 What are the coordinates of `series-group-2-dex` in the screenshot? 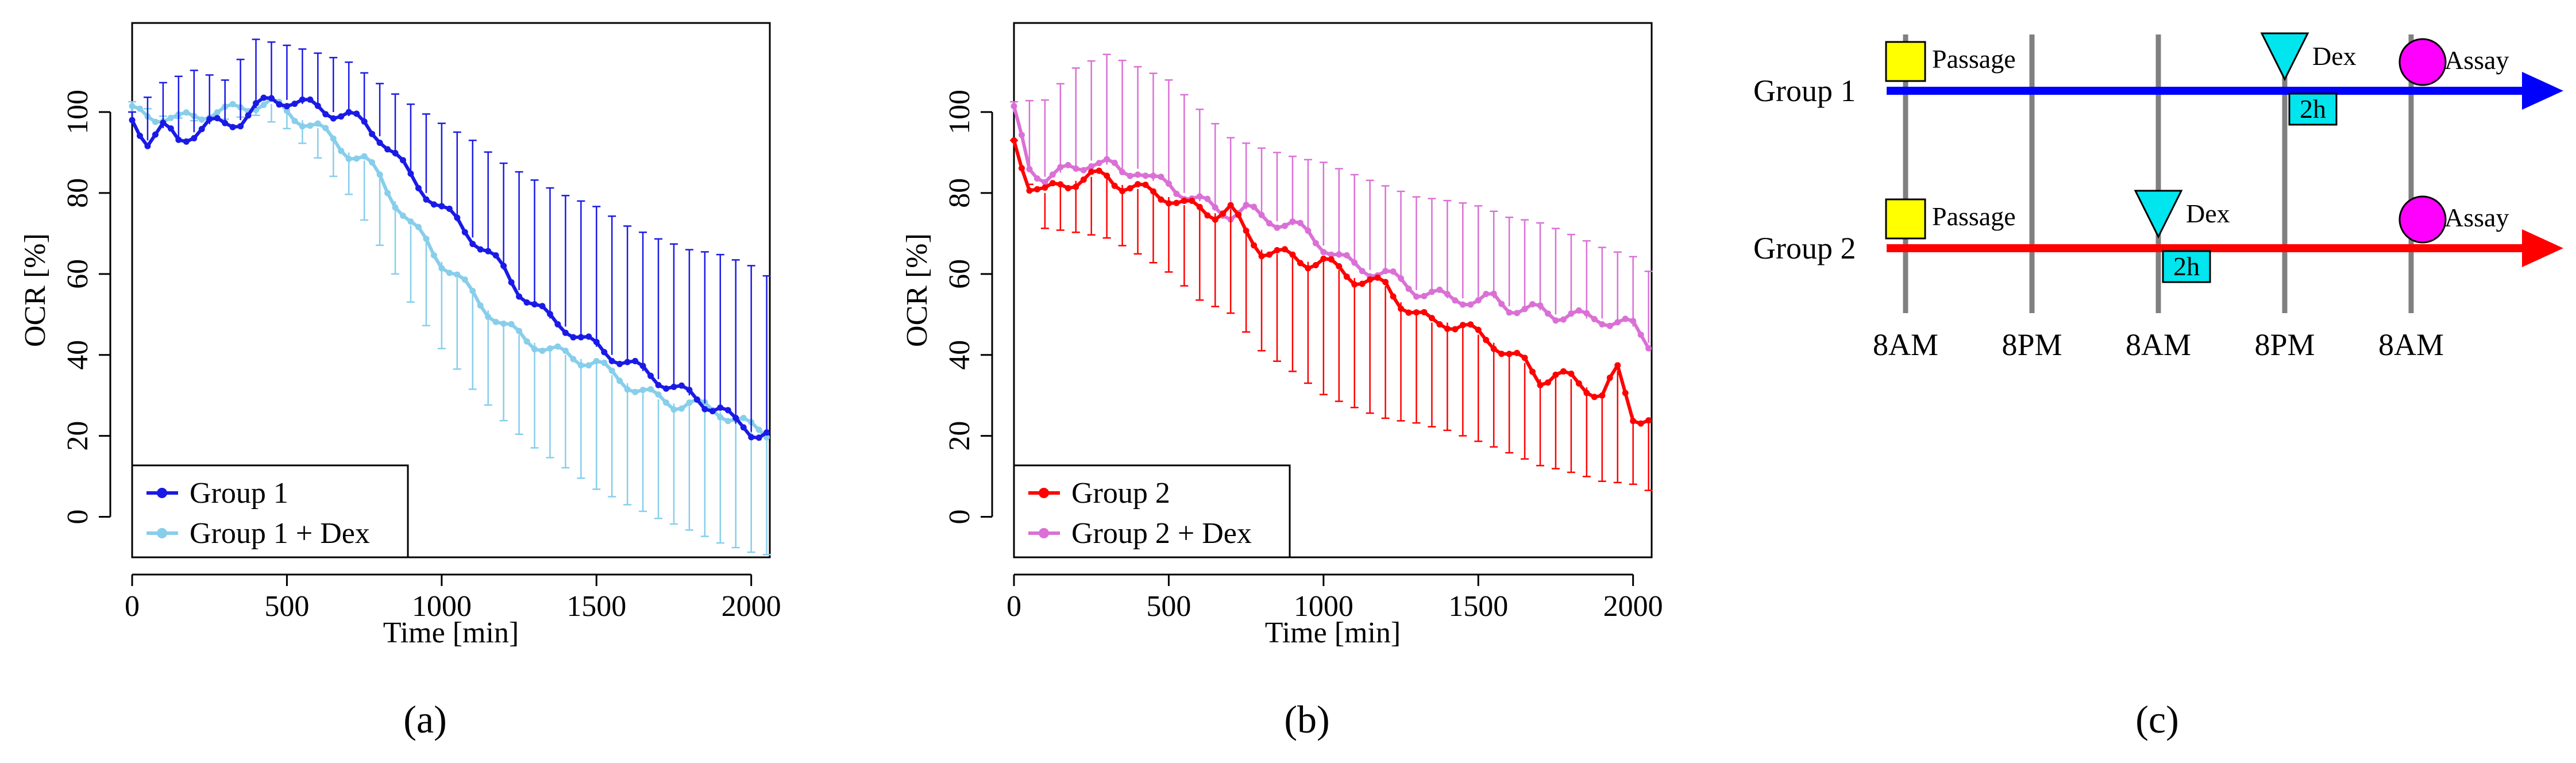 It's located at (1331, 202).